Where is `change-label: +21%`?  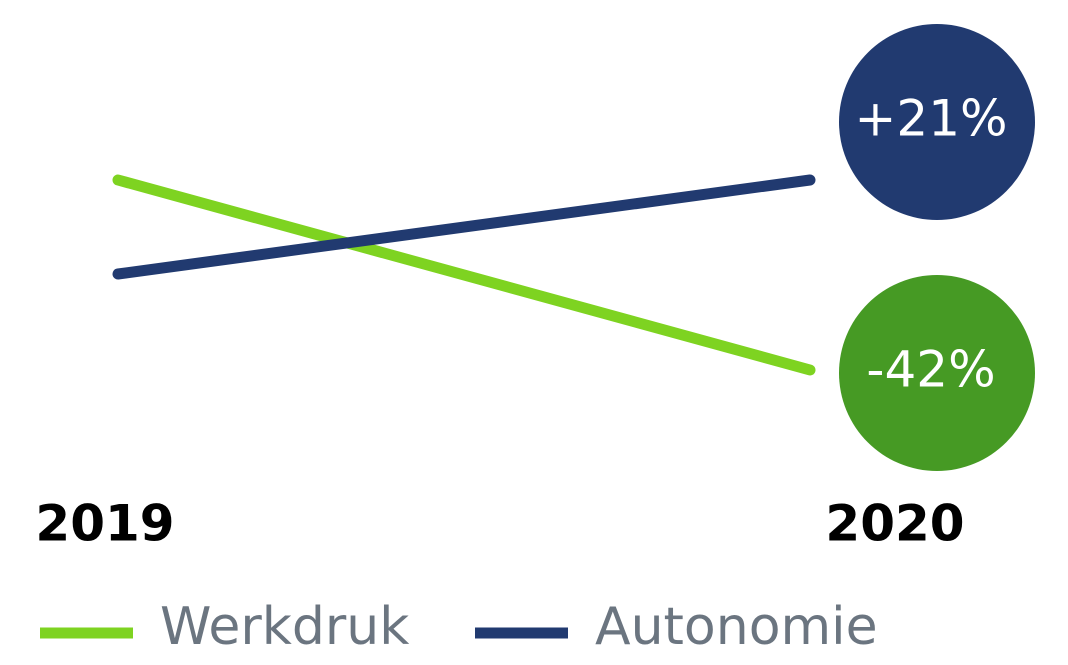 change-label: +21% is located at coordinates (930, 119).